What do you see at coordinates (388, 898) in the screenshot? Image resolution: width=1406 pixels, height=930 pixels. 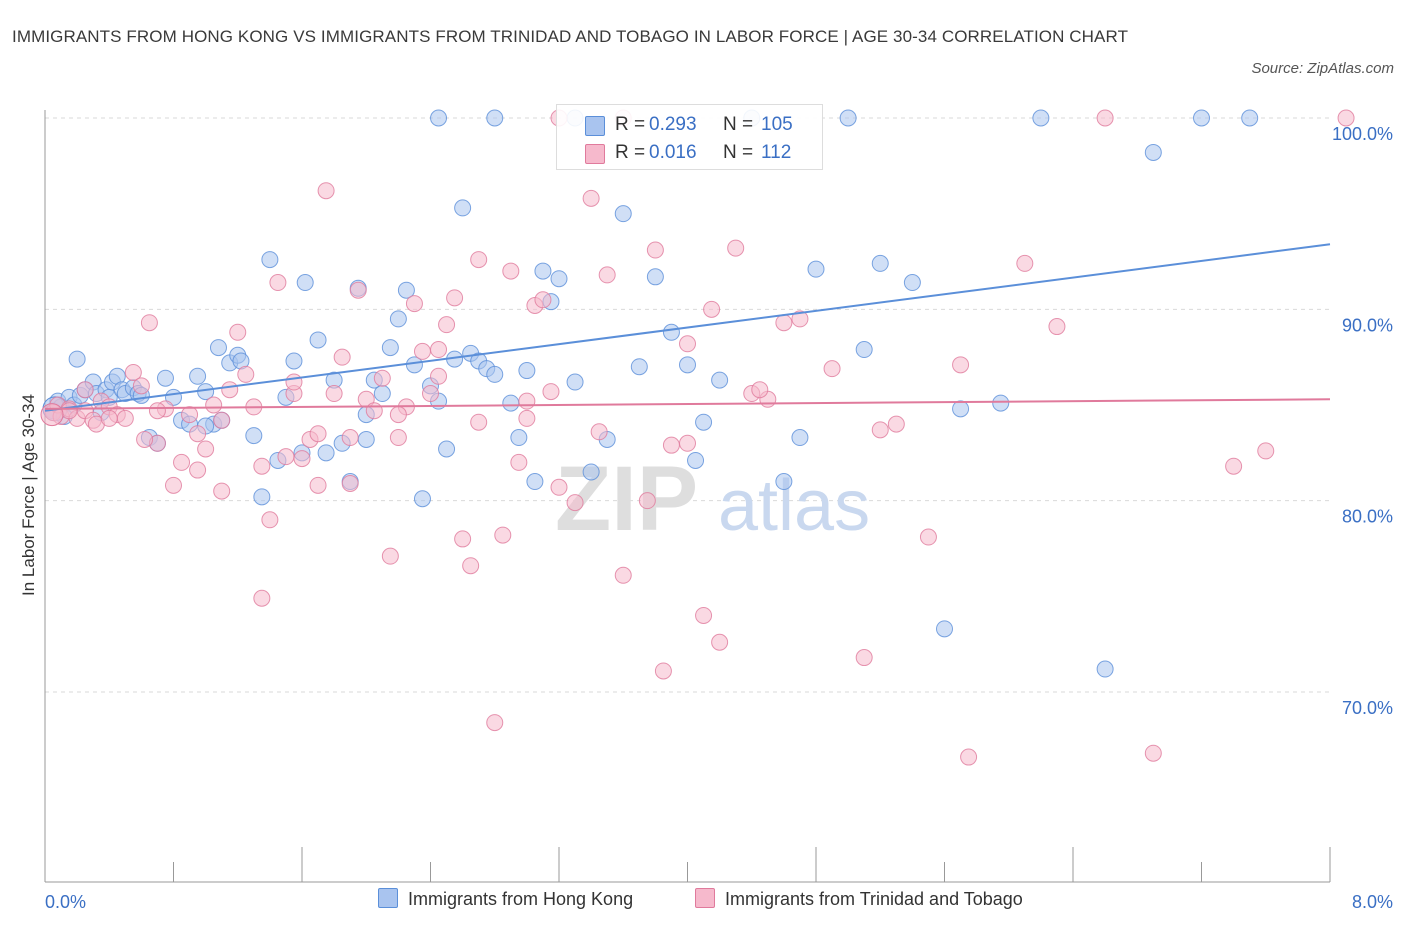 I see `bottom-legend-swatch-hong-kong` at bounding box center [388, 898].